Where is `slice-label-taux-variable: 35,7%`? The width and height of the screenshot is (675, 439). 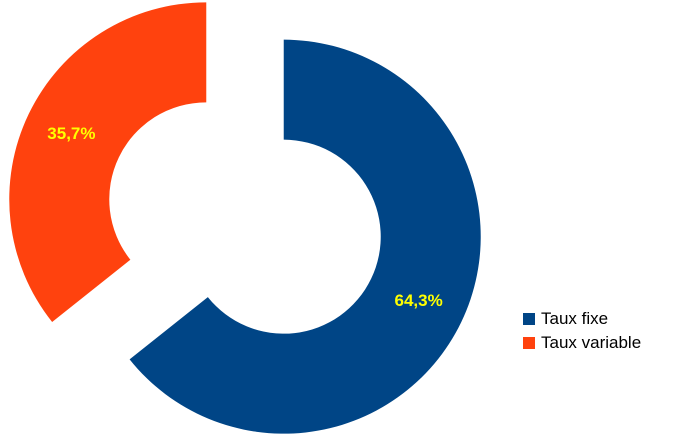 slice-label-taux-variable: 35,7% is located at coordinates (71, 133).